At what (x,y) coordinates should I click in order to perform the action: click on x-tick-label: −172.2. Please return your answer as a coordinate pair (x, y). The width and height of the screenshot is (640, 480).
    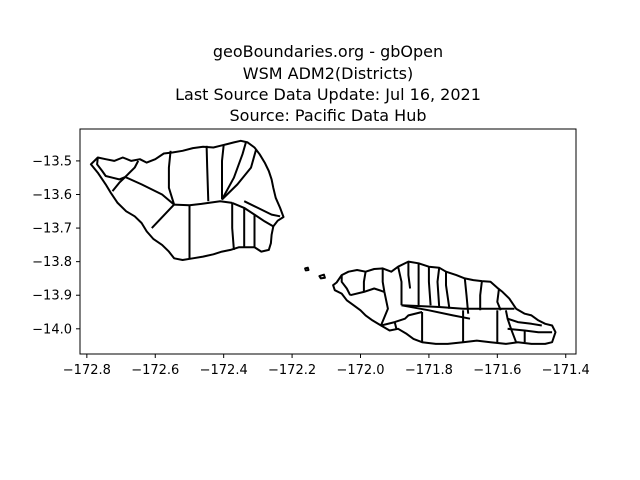
    Looking at the image, I should click on (292, 370).